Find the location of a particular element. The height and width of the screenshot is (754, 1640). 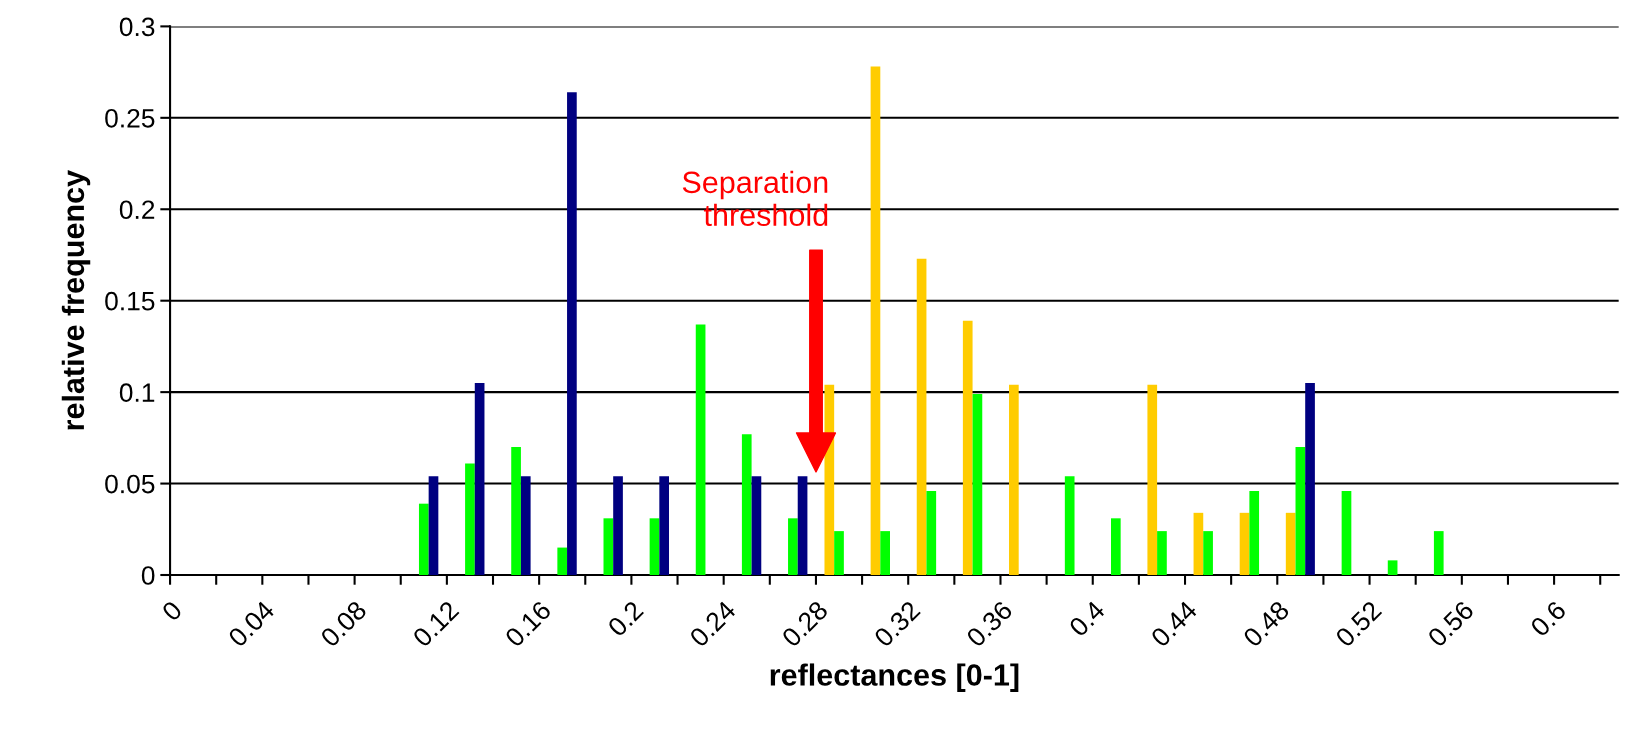

x-tick-label: 0.6 is located at coordinates (1548, 618).